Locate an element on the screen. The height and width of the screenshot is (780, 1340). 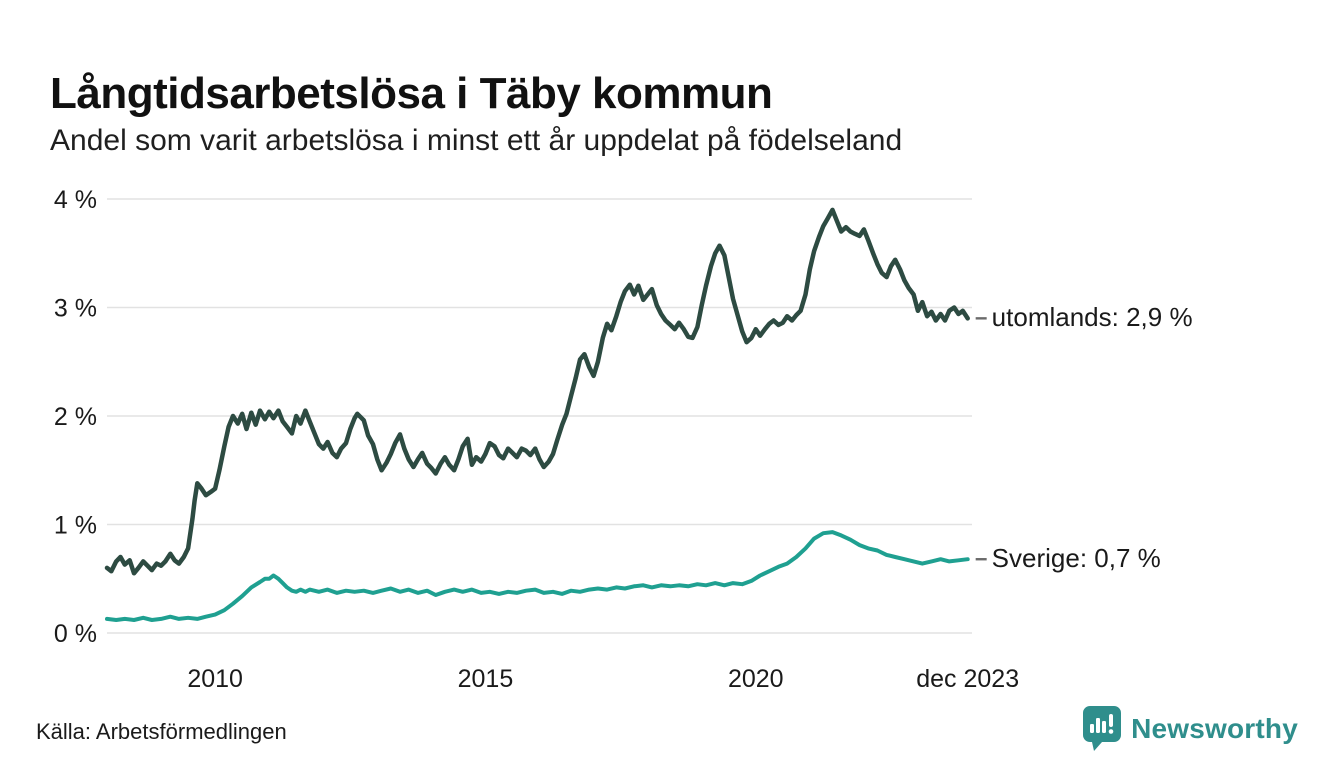
x-tick-label: 2020 is located at coordinates (756, 679).